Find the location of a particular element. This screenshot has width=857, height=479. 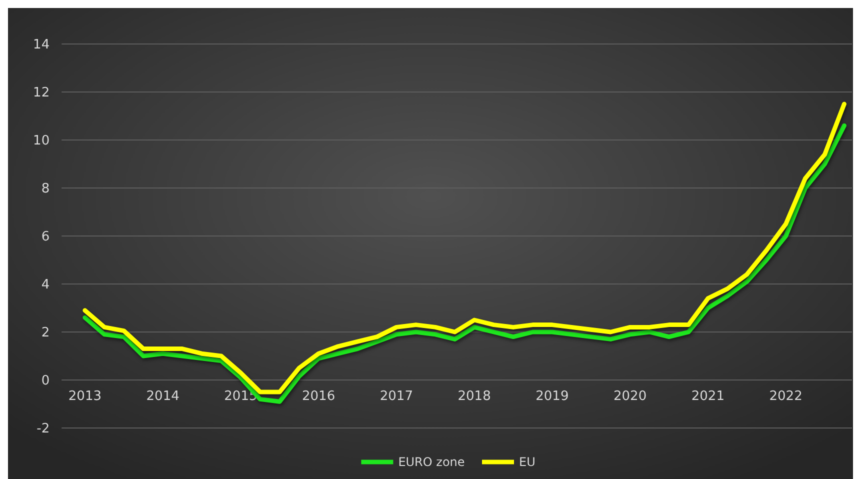

y-tick-label: -2 is located at coordinates (43, 429).